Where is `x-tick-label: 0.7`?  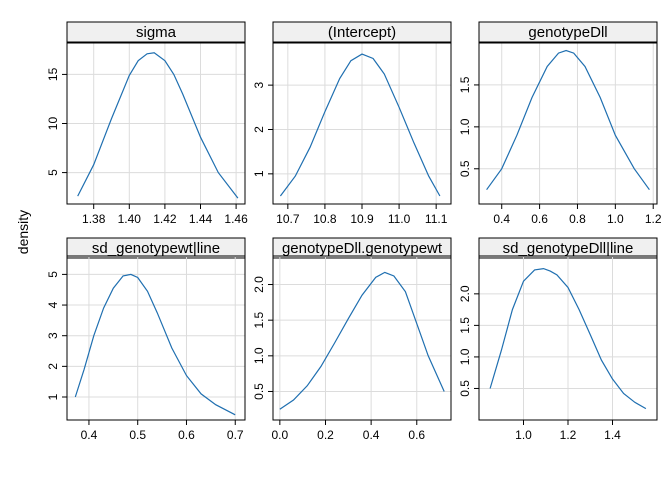
x-tick-label: 0.7 is located at coordinates (235, 435).